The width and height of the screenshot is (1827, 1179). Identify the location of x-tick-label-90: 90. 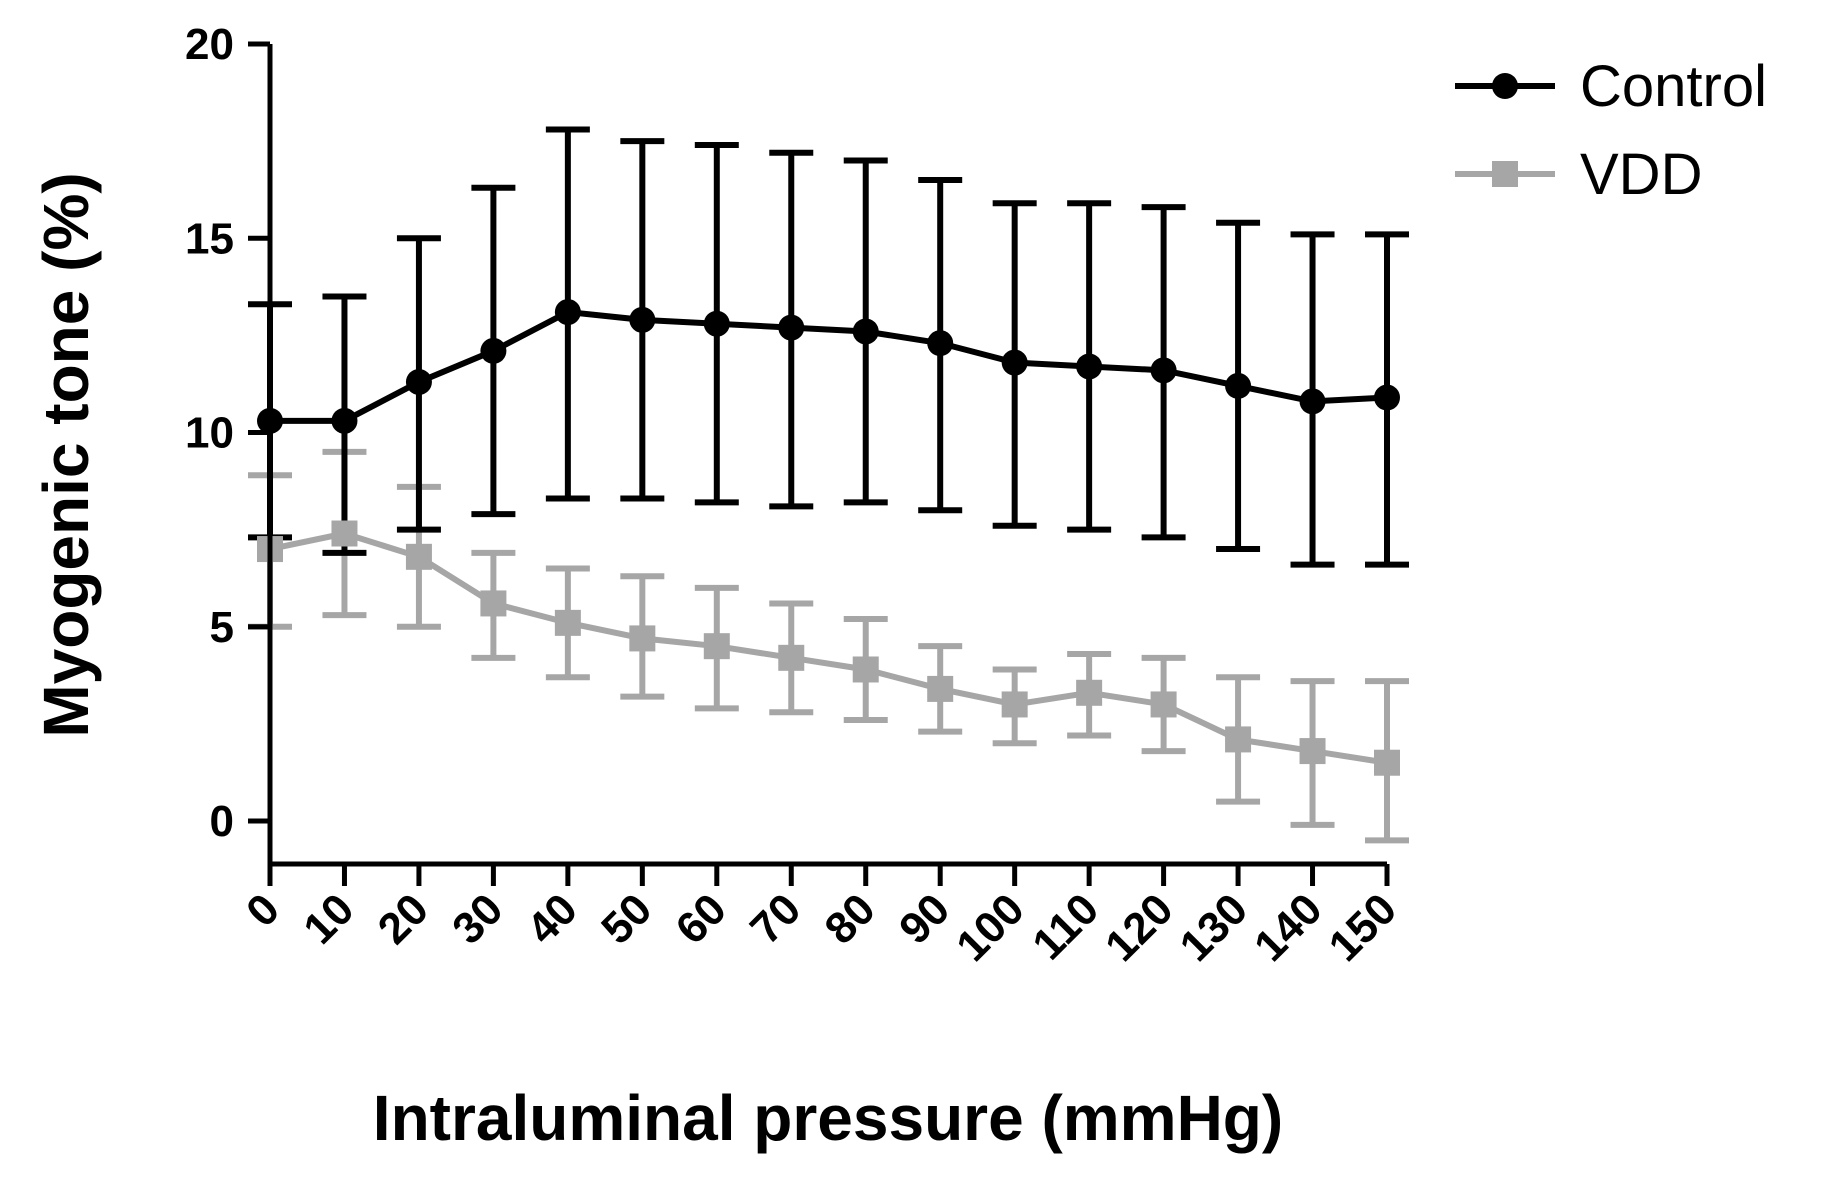
(924, 918).